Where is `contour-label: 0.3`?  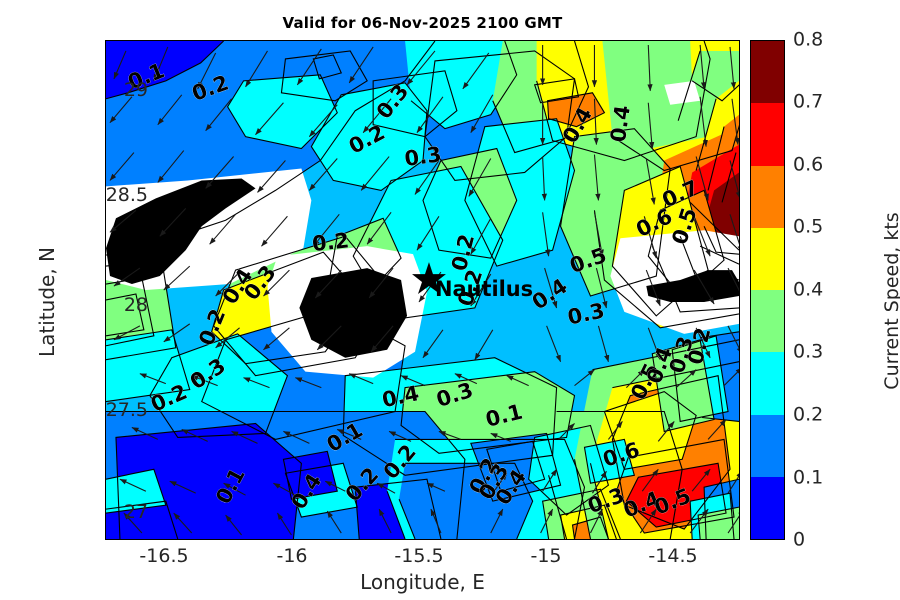 contour-label: 0.3 is located at coordinates (423, 156).